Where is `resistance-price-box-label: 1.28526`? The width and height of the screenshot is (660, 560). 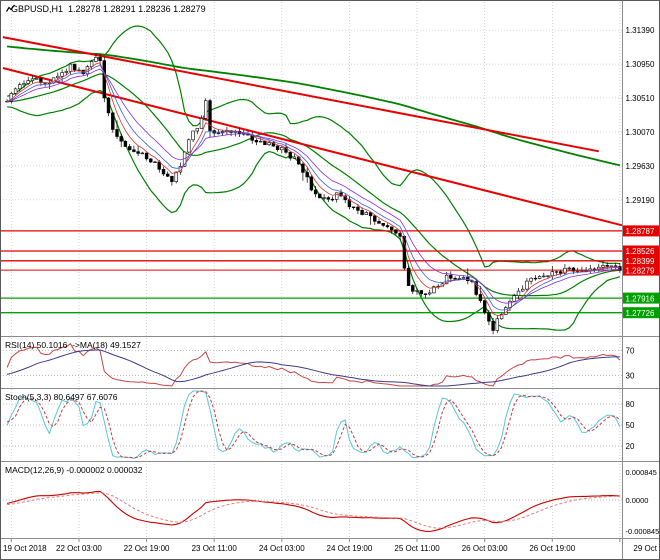 resistance-price-box-label: 1.28526 is located at coordinates (640, 251).